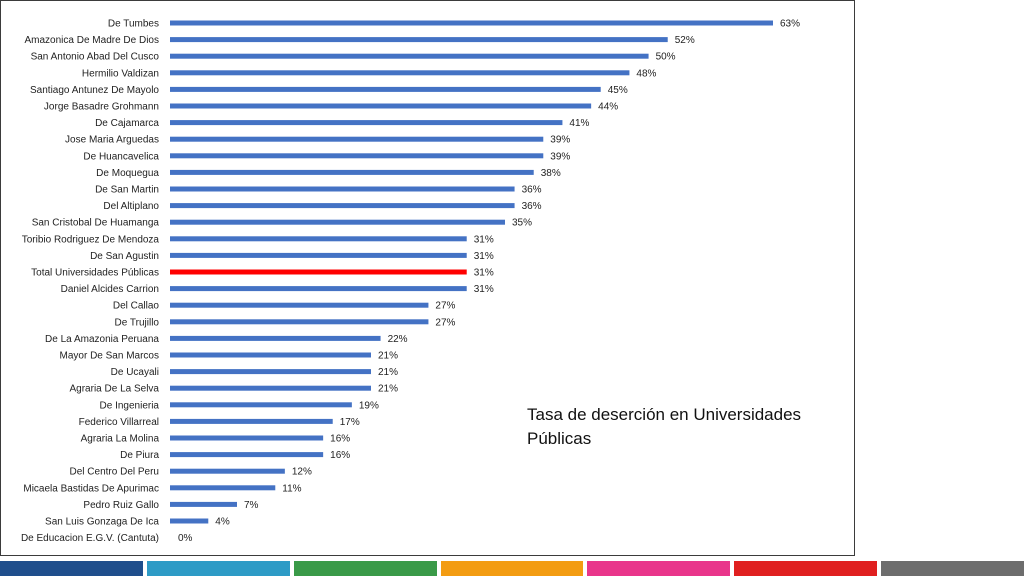 This screenshot has height=576, width=1024. What do you see at coordinates (532, 190) in the screenshot?
I see `value-label-de-san-martin: 36%` at bounding box center [532, 190].